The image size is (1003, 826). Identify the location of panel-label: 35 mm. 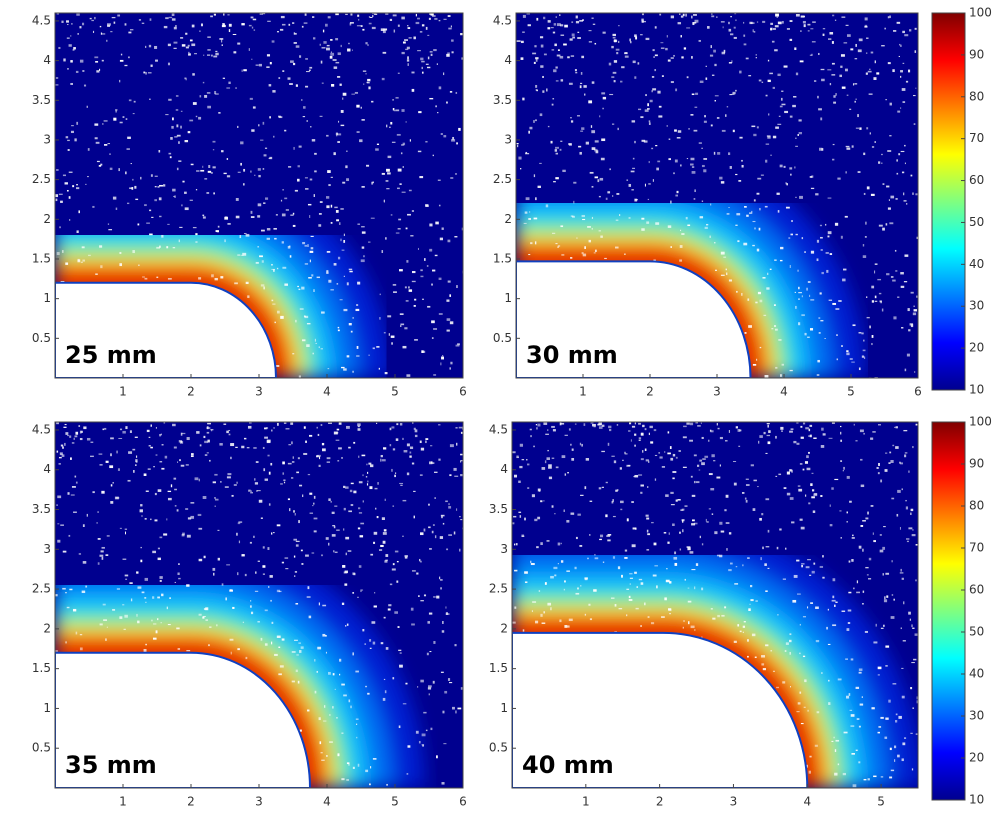
(111, 765).